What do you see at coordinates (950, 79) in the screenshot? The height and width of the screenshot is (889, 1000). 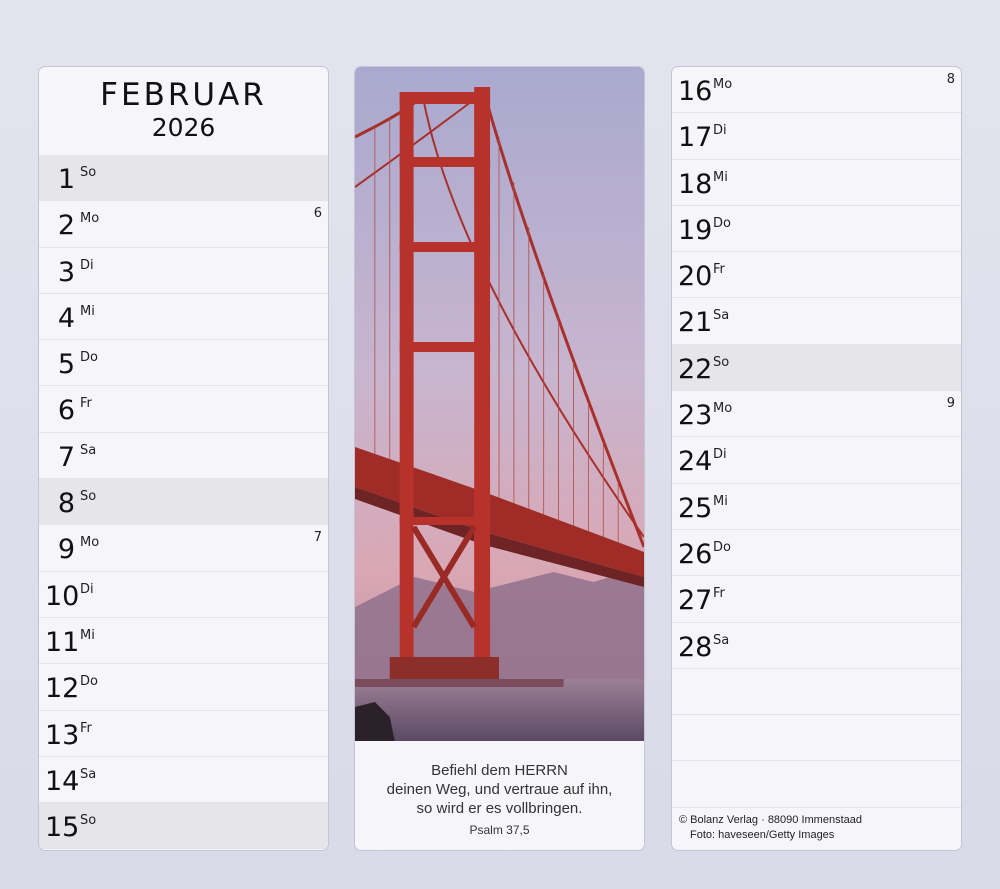 I see `week-number: 8` at bounding box center [950, 79].